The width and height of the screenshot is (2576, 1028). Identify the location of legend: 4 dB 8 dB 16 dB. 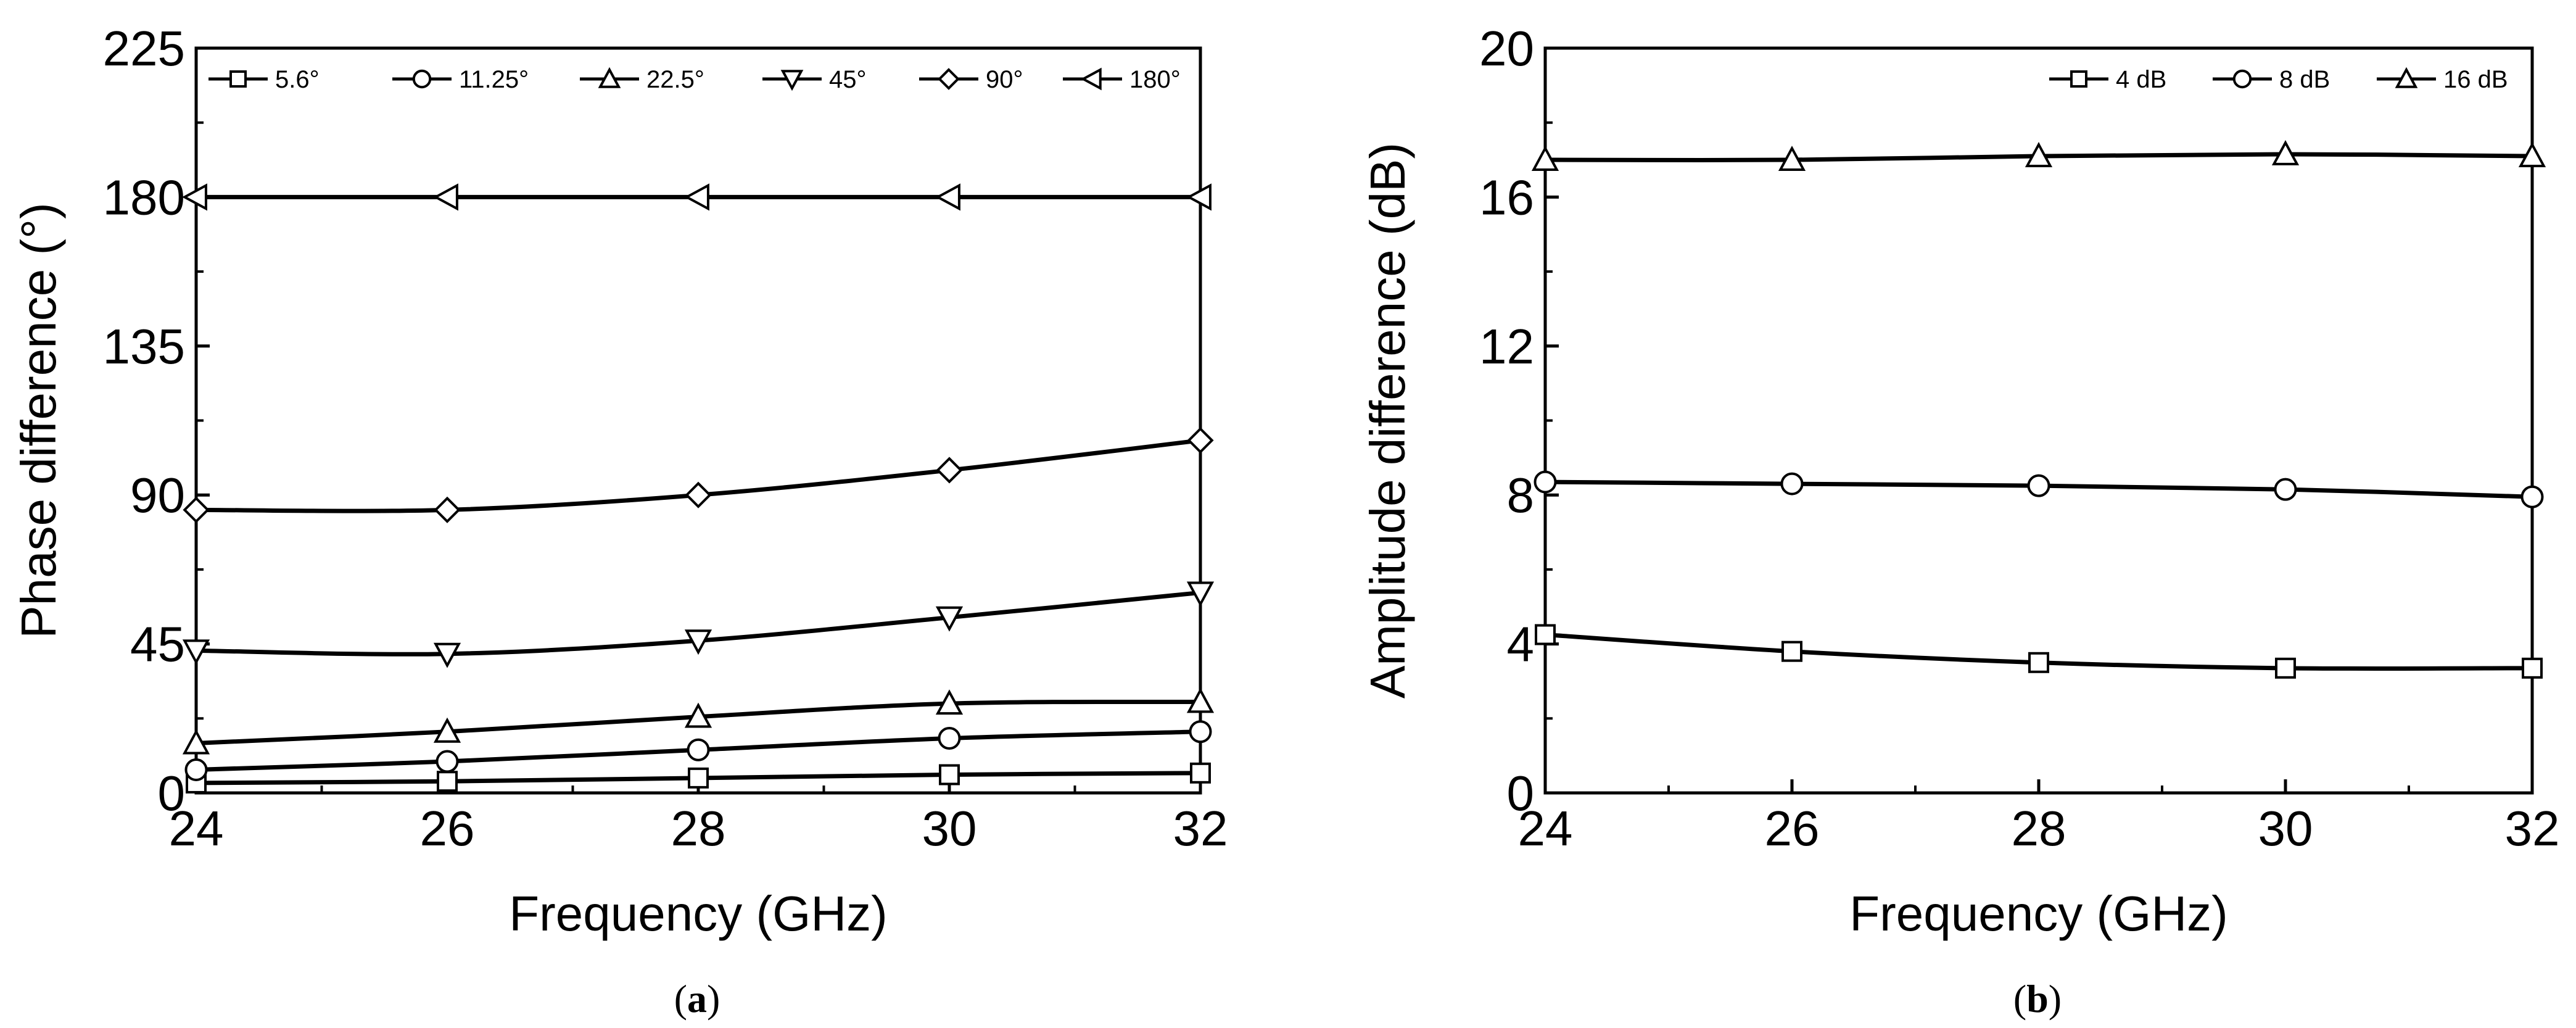
(2278, 79).